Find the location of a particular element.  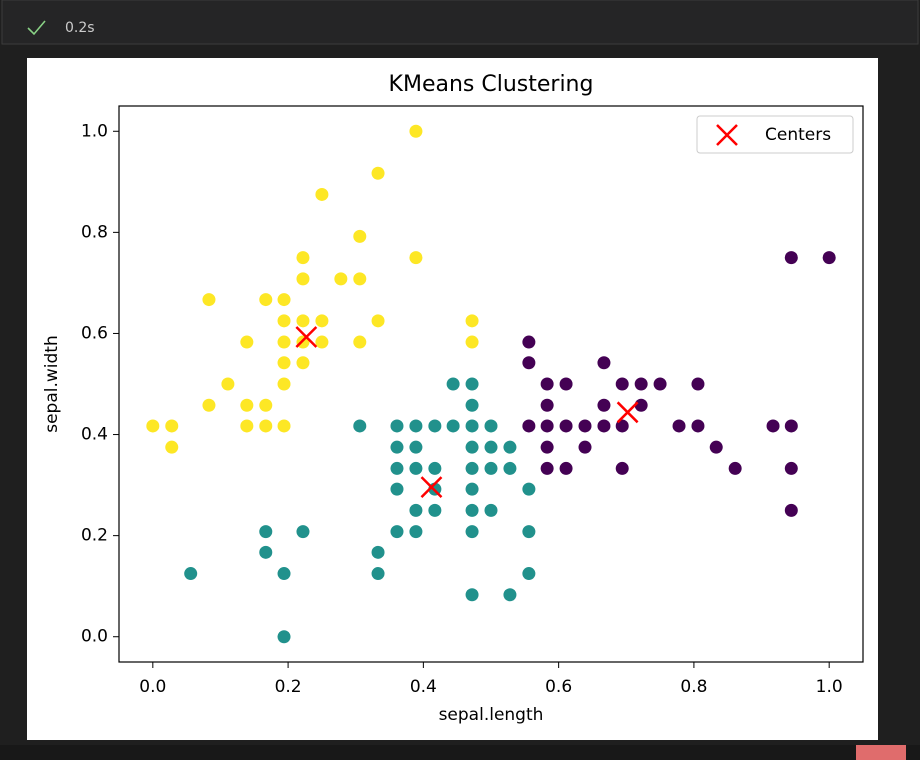

y-tick-label: 0.2 is located at coordinates (94, 536).